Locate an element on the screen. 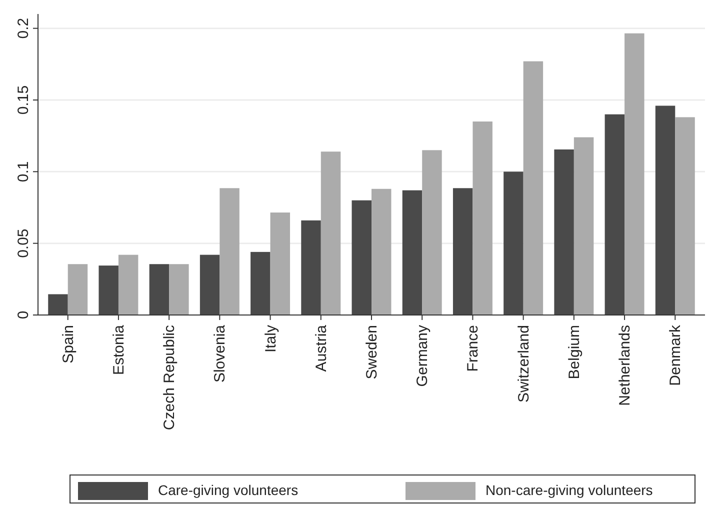 The width and height of the screenshot is (709, 507). y-tick-label: 0 is located at coordinates (23, 315).